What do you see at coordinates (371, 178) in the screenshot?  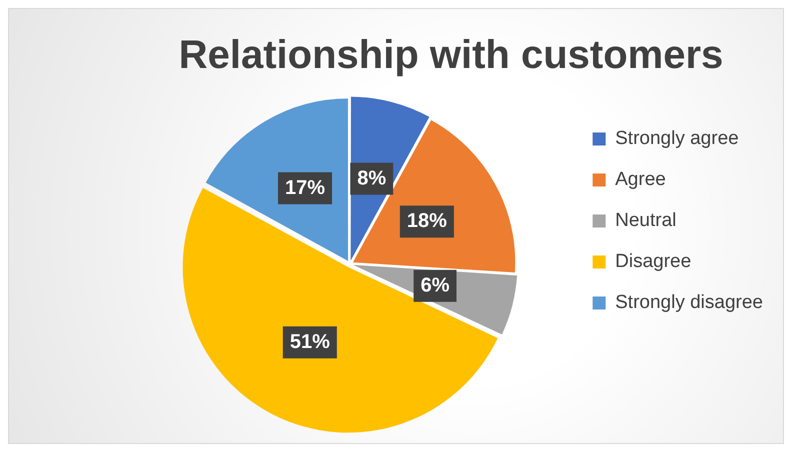 I see `data-label: 8%` at bounding box center [371, 178].